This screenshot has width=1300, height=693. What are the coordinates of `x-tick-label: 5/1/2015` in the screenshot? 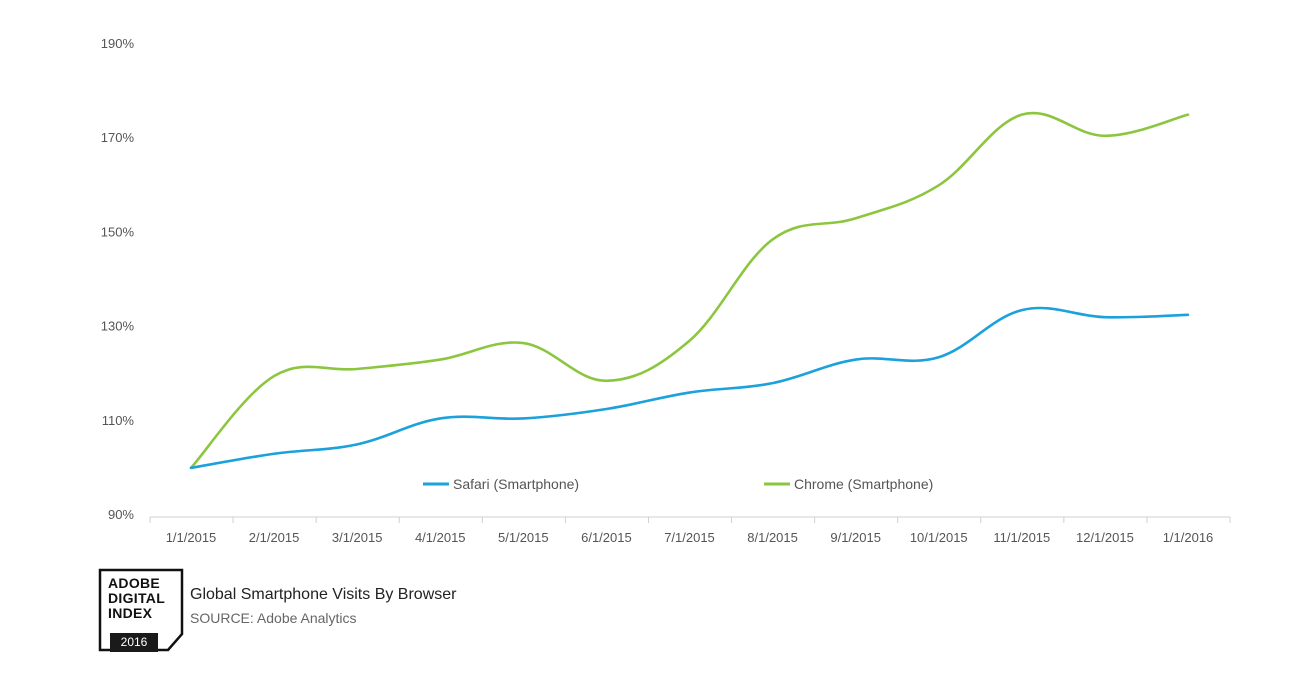 It's located at (523, 537).